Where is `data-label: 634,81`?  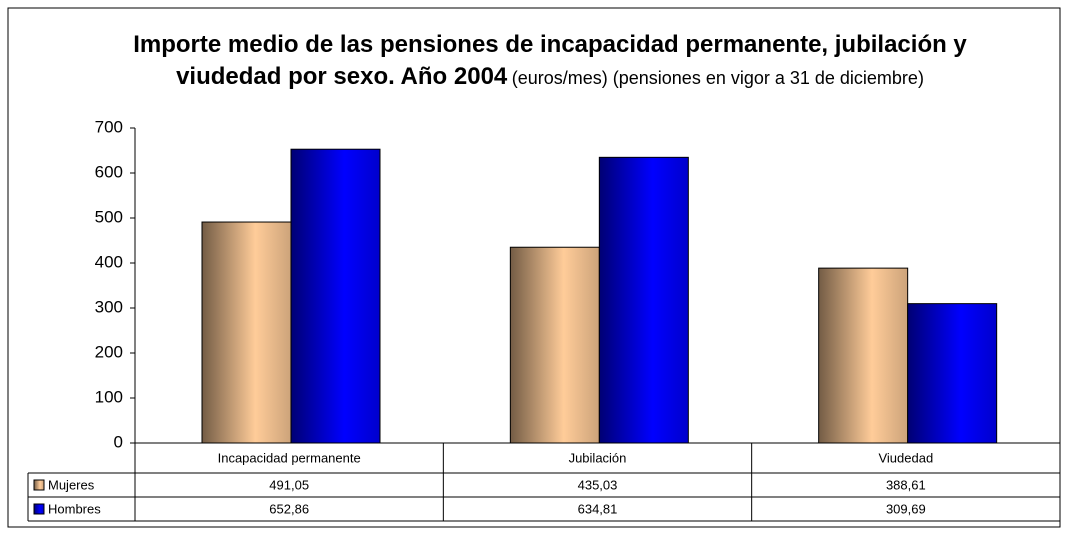
data-label: 634,81 is located at coordinates (598, 508).